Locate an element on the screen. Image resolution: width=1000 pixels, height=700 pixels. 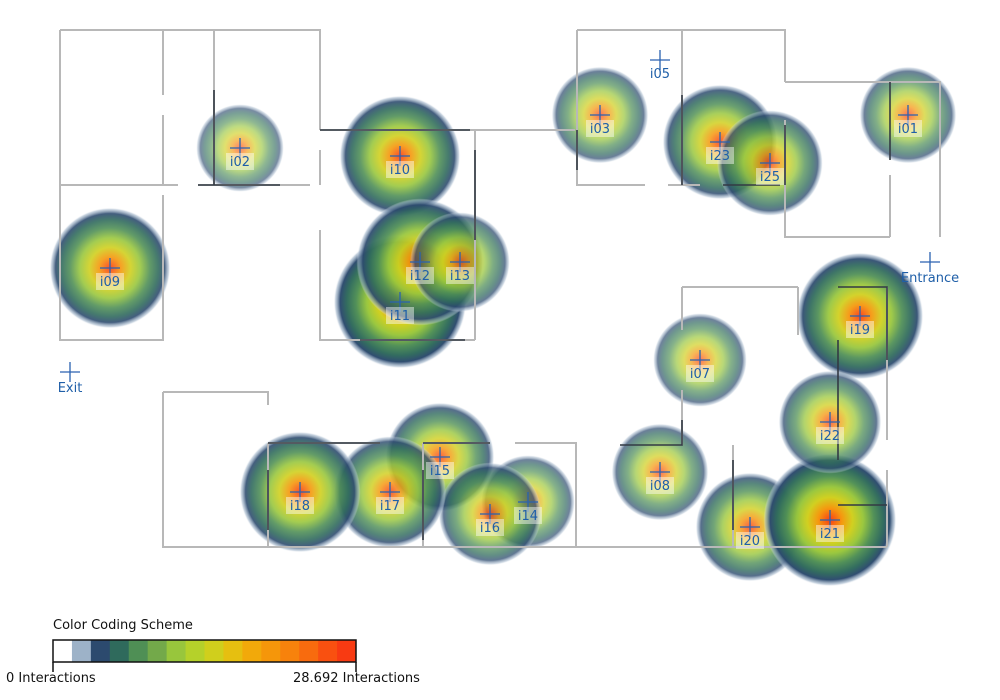
marker-i25: i25 is located at coordinates (770, 169).